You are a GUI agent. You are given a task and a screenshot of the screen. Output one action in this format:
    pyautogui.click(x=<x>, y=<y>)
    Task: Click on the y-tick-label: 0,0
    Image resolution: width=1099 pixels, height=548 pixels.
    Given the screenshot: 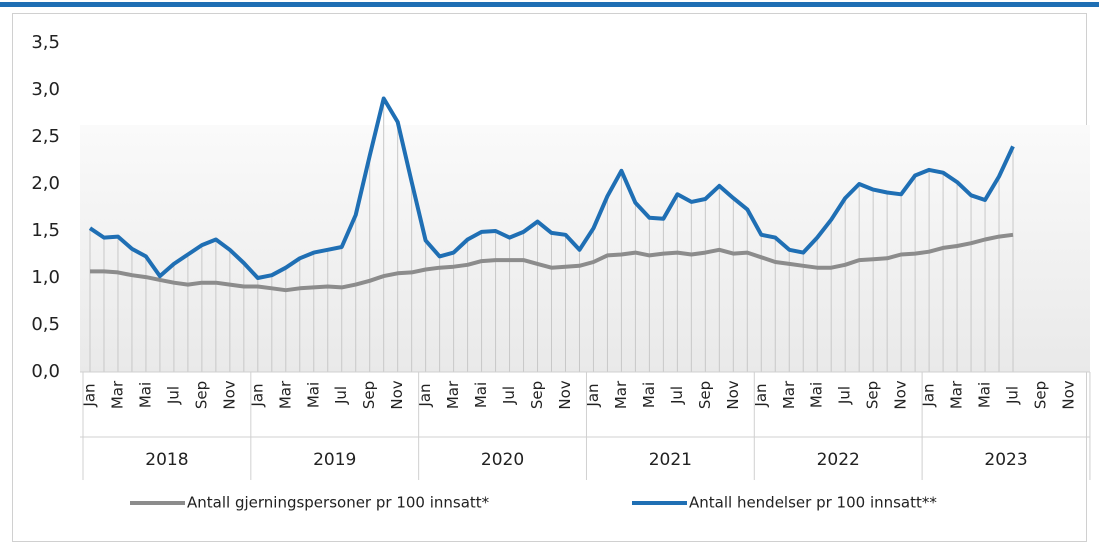 What is the action you would take?
    pyautogui.click(x=45, y=371)
    